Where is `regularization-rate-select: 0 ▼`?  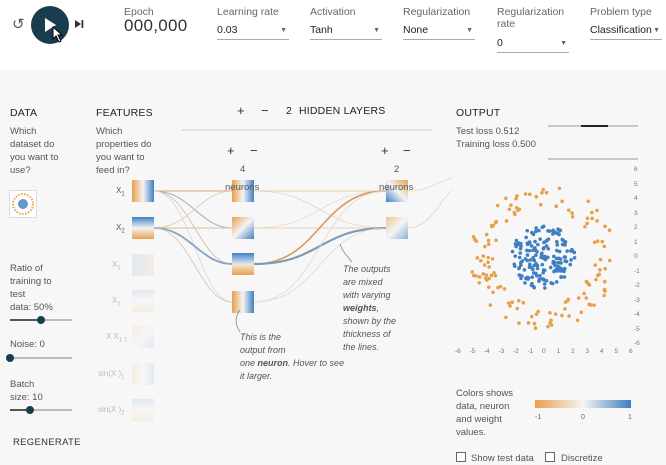
regularization-rate-select: 0 ▼ is located at coordinates (533, 45).